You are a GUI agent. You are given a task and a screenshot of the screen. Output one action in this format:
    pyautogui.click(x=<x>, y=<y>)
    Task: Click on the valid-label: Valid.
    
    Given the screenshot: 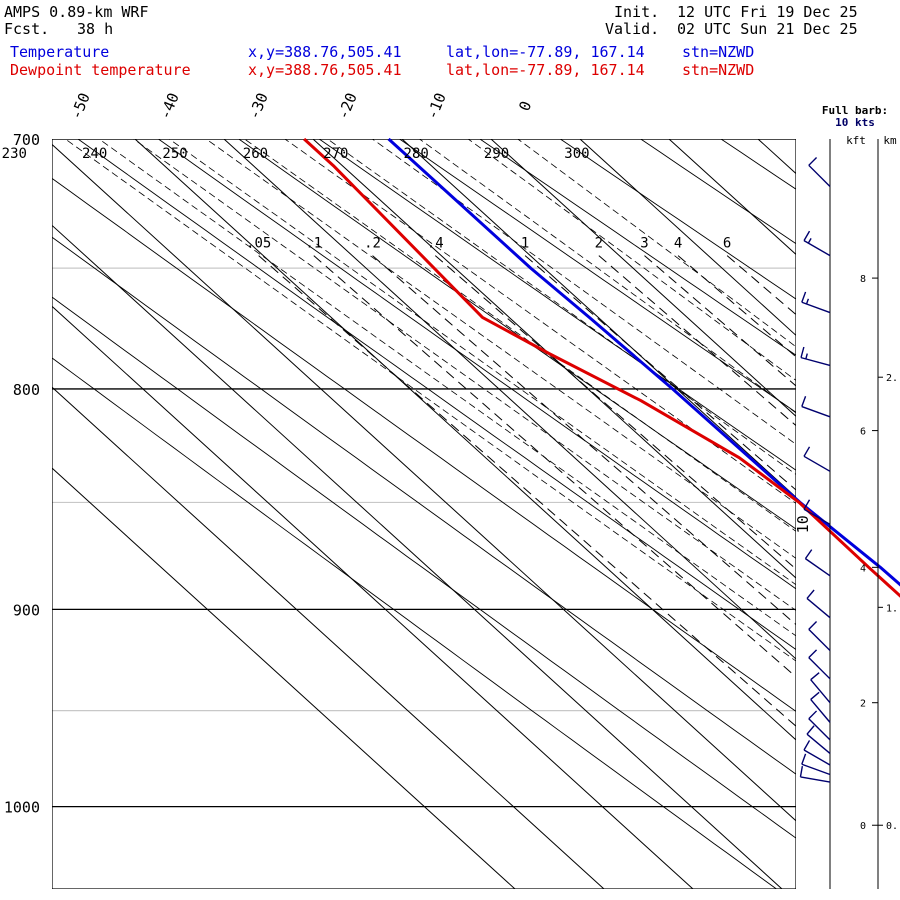 What is the action you would take?
    pyautogui.click(x=632, y=29)
    